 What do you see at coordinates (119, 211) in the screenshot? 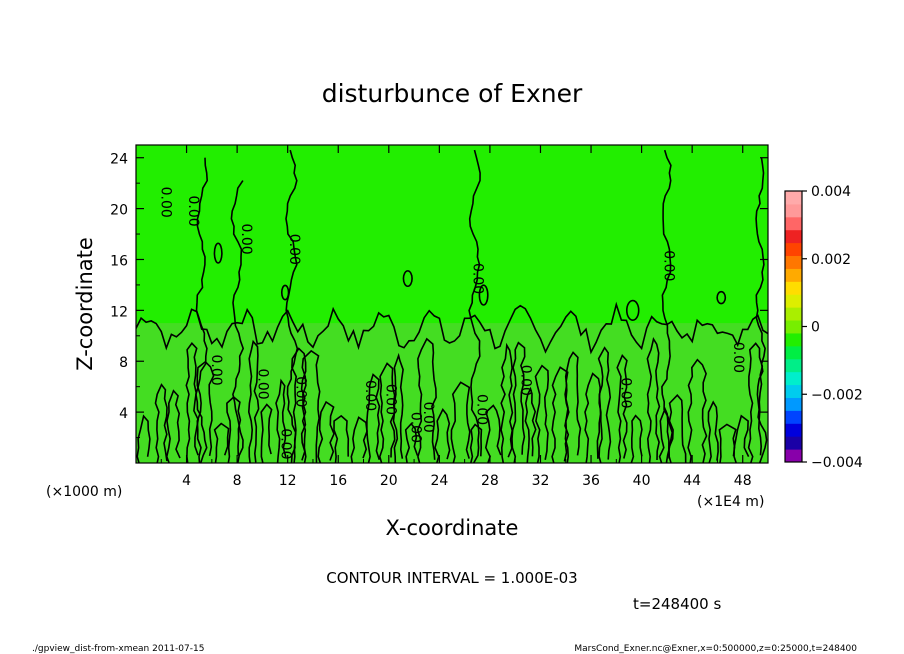
I see `y-tick-label: 20` at bounding box center [119, 211].